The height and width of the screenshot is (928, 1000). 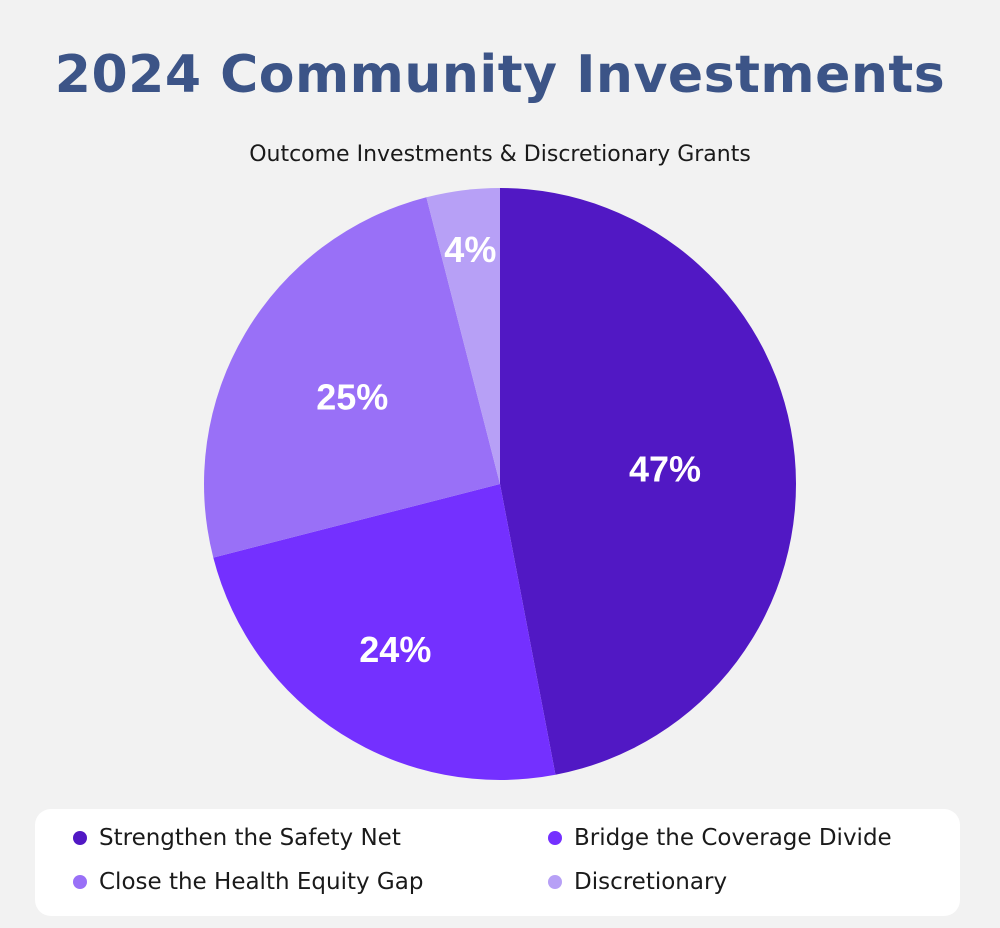 What do you see at coordinates (395, 649) in the screenshot?
I see `slice-label-1: 24%` at bounding box center [395, 649].